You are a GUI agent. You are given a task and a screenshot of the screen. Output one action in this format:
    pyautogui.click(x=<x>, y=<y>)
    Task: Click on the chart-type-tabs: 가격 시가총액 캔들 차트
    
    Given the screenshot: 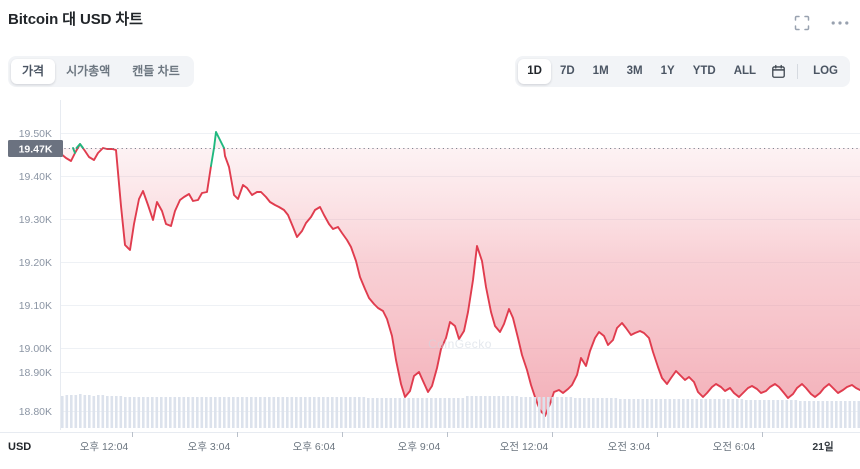 What is the action you would take?
    pyautogui.click(x=101, y=71)
    